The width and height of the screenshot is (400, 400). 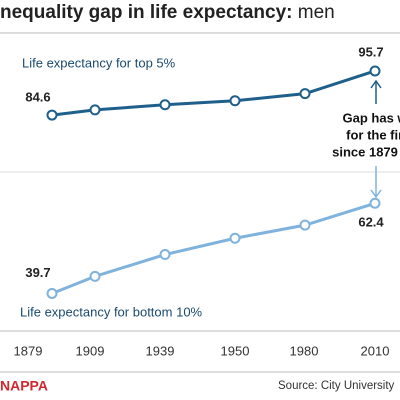 I want to click on x-tick-label: 1909, so click(x=90, y=350).